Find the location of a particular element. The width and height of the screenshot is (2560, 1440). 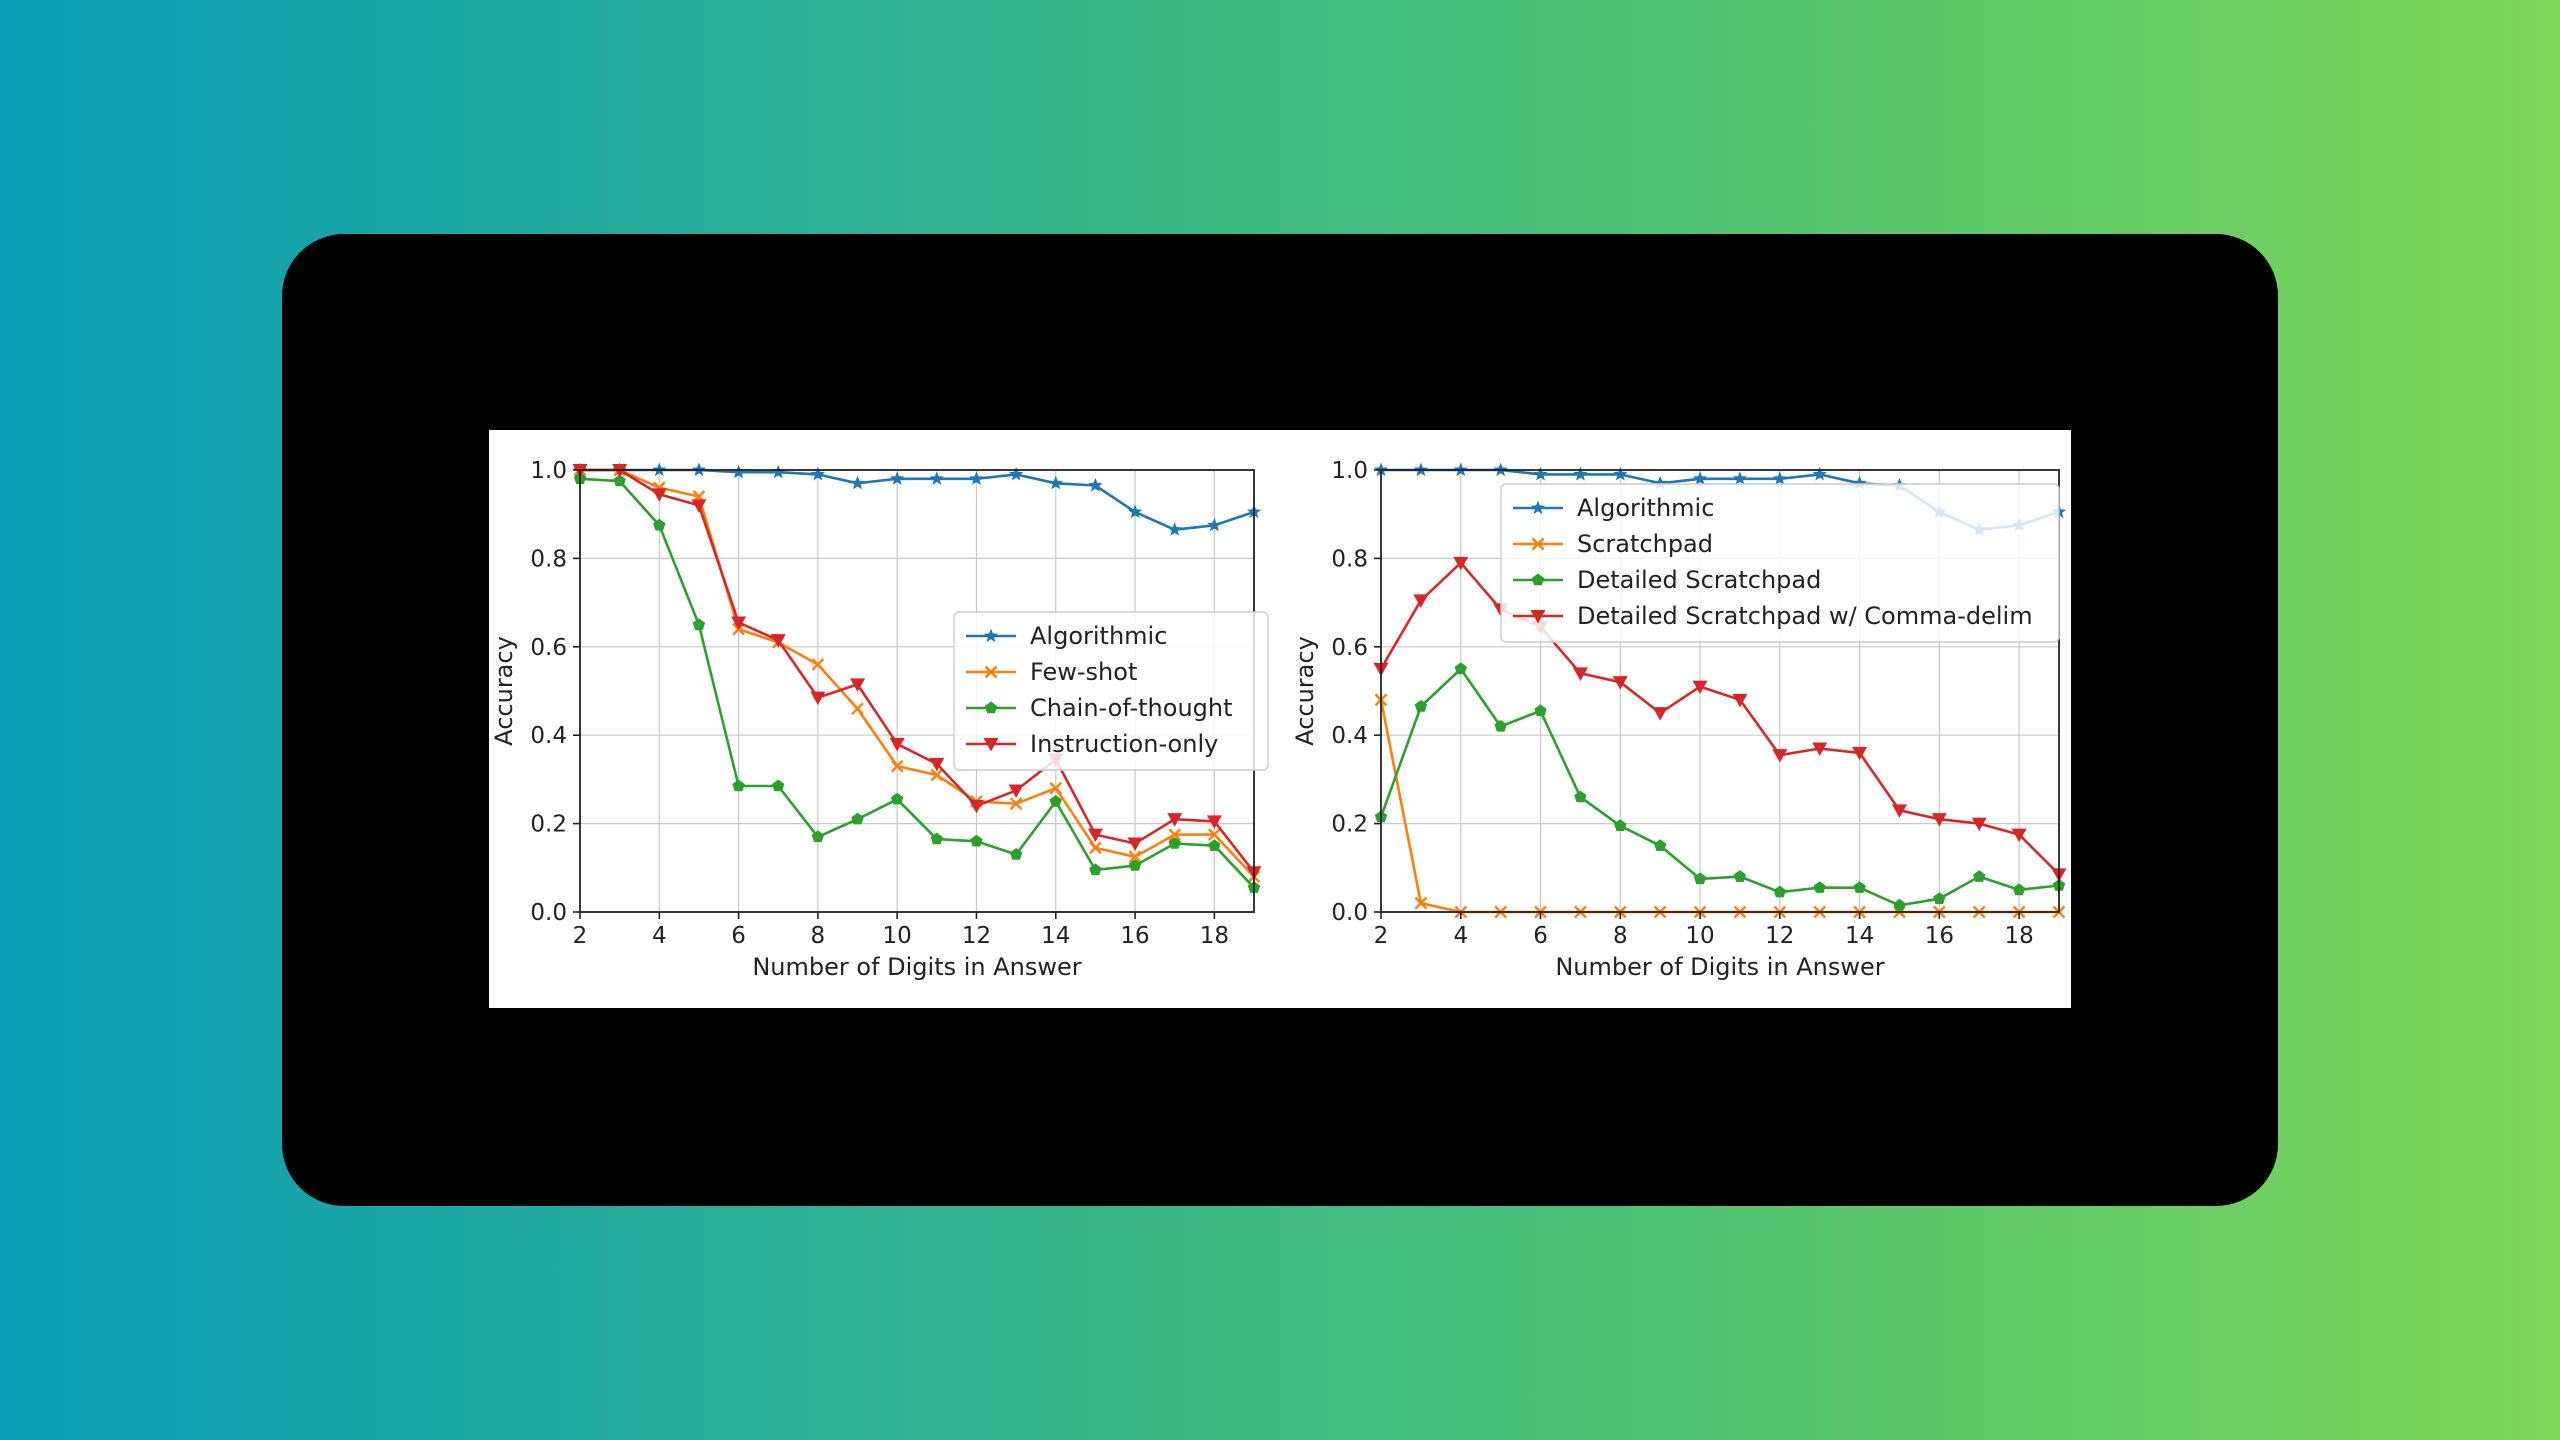

x-tick-label: 14 is located at coordinates (1055, 936).